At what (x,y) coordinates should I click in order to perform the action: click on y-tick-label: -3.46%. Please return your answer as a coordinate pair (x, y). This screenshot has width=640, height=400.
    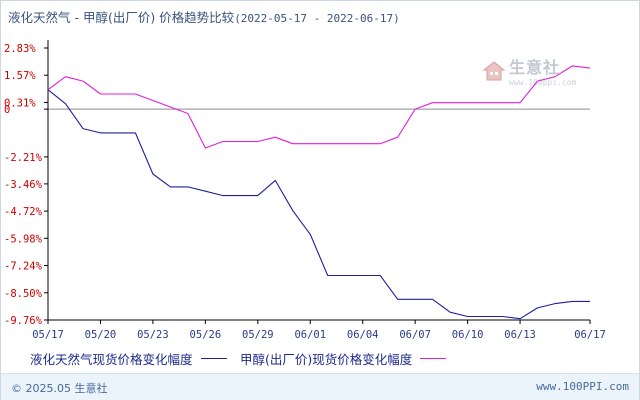
    Looking at the image, I should click on (23, 185).